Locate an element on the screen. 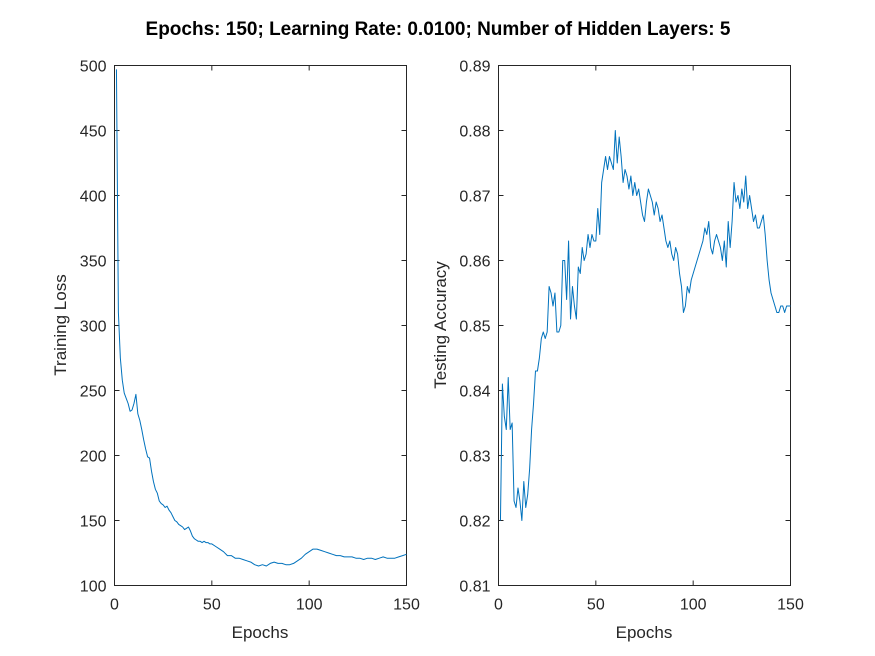 This screenshot has height=656, width=875. training-loss-x-tick-label: 0 is located at coordinates (114, 605).